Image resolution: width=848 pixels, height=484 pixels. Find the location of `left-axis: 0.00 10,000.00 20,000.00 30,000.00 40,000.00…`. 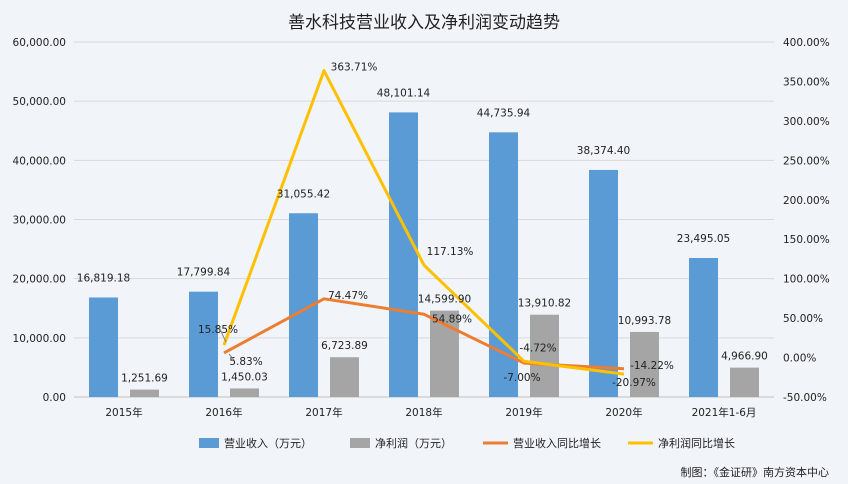

left-axis: 0.00 10,000.00 20,000.00 30,000.00 40,000.00… is located at coordinates (39, 220).